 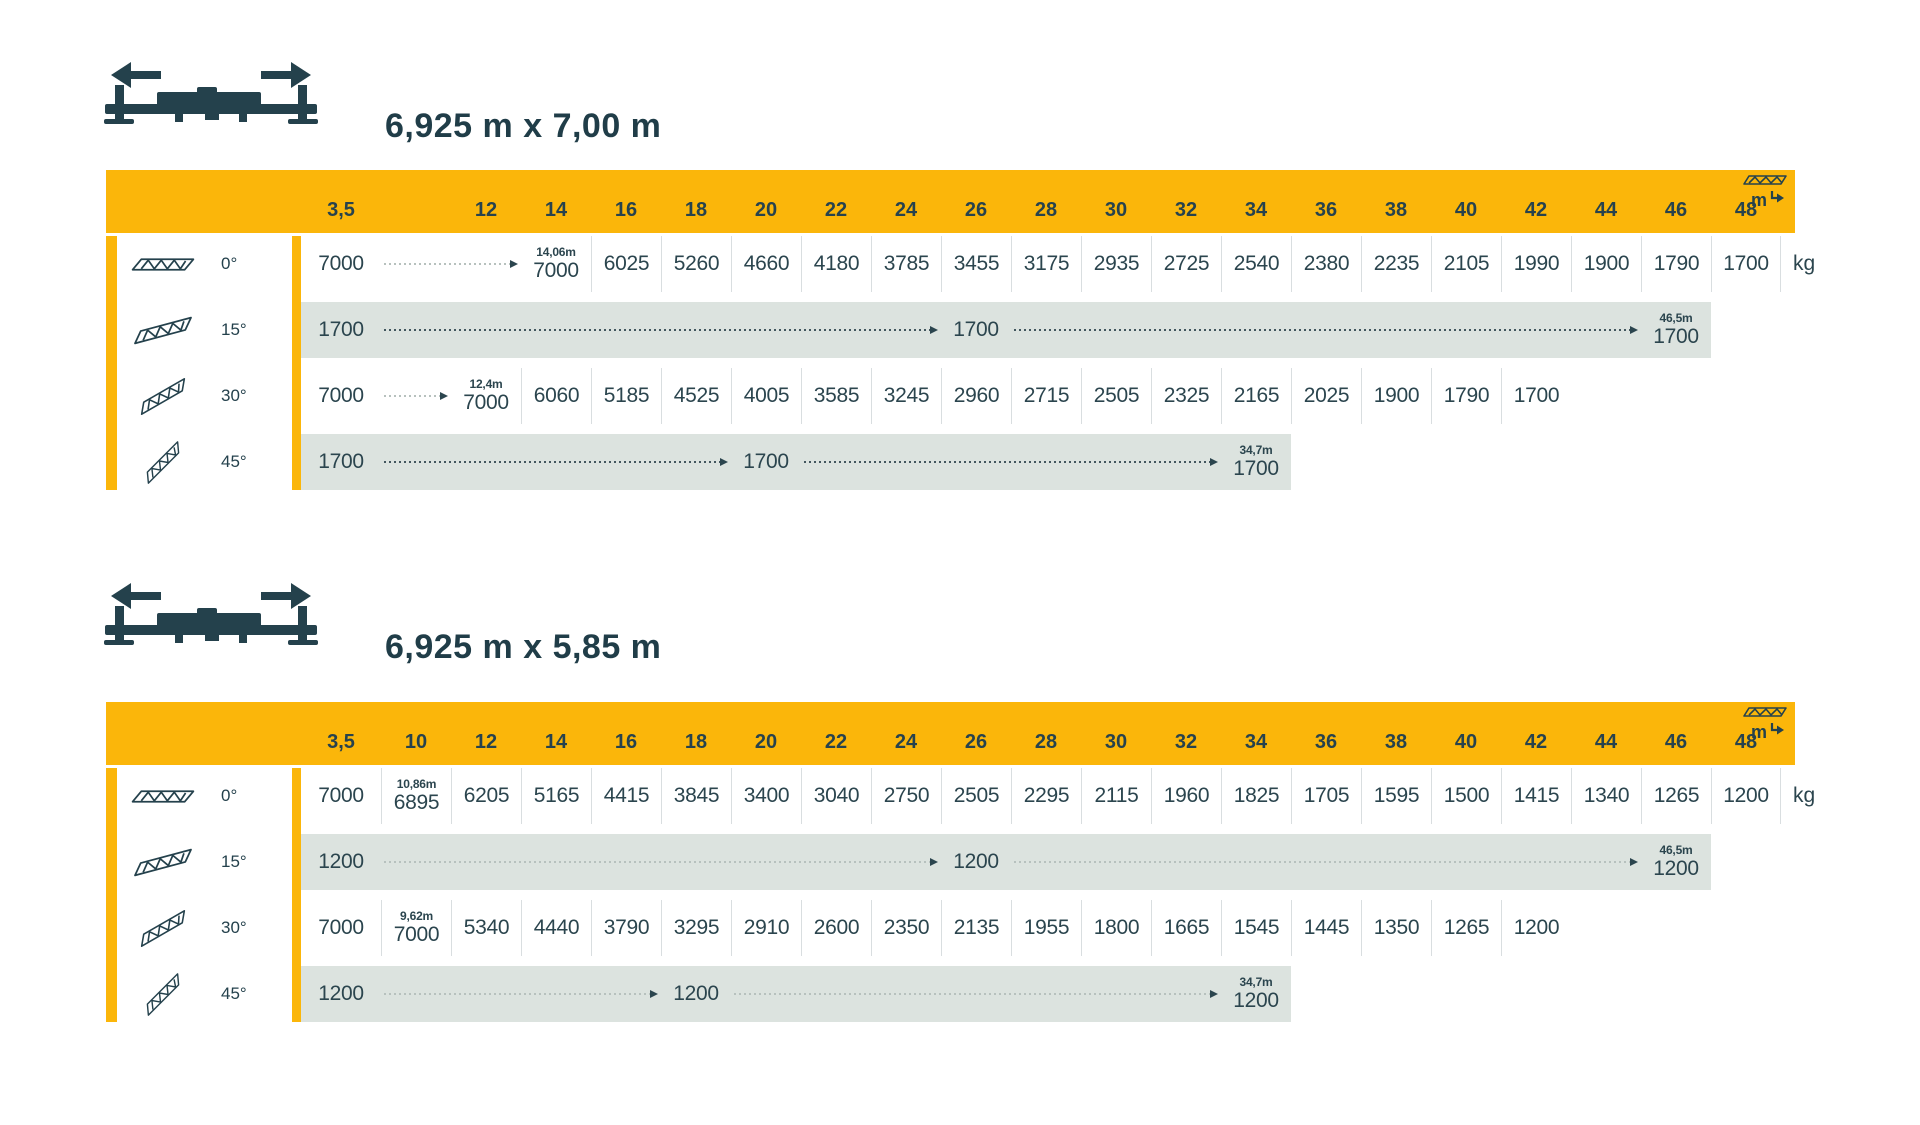 I want to click on load-value: 2540, so click(x=1256, y=263).